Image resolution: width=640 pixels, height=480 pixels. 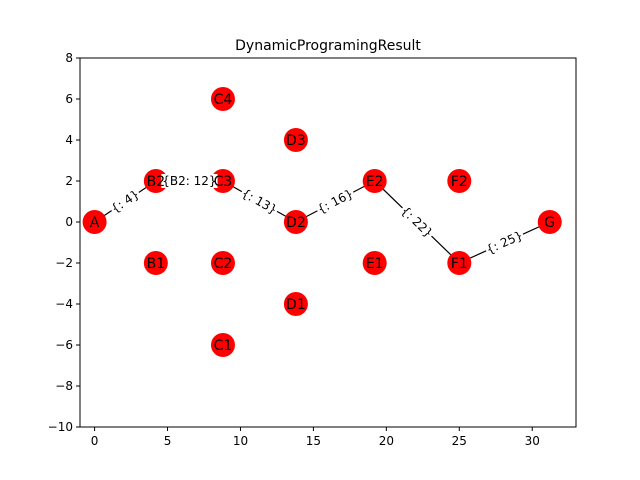 I want to click on node-e2, so click(x=374, y=181).